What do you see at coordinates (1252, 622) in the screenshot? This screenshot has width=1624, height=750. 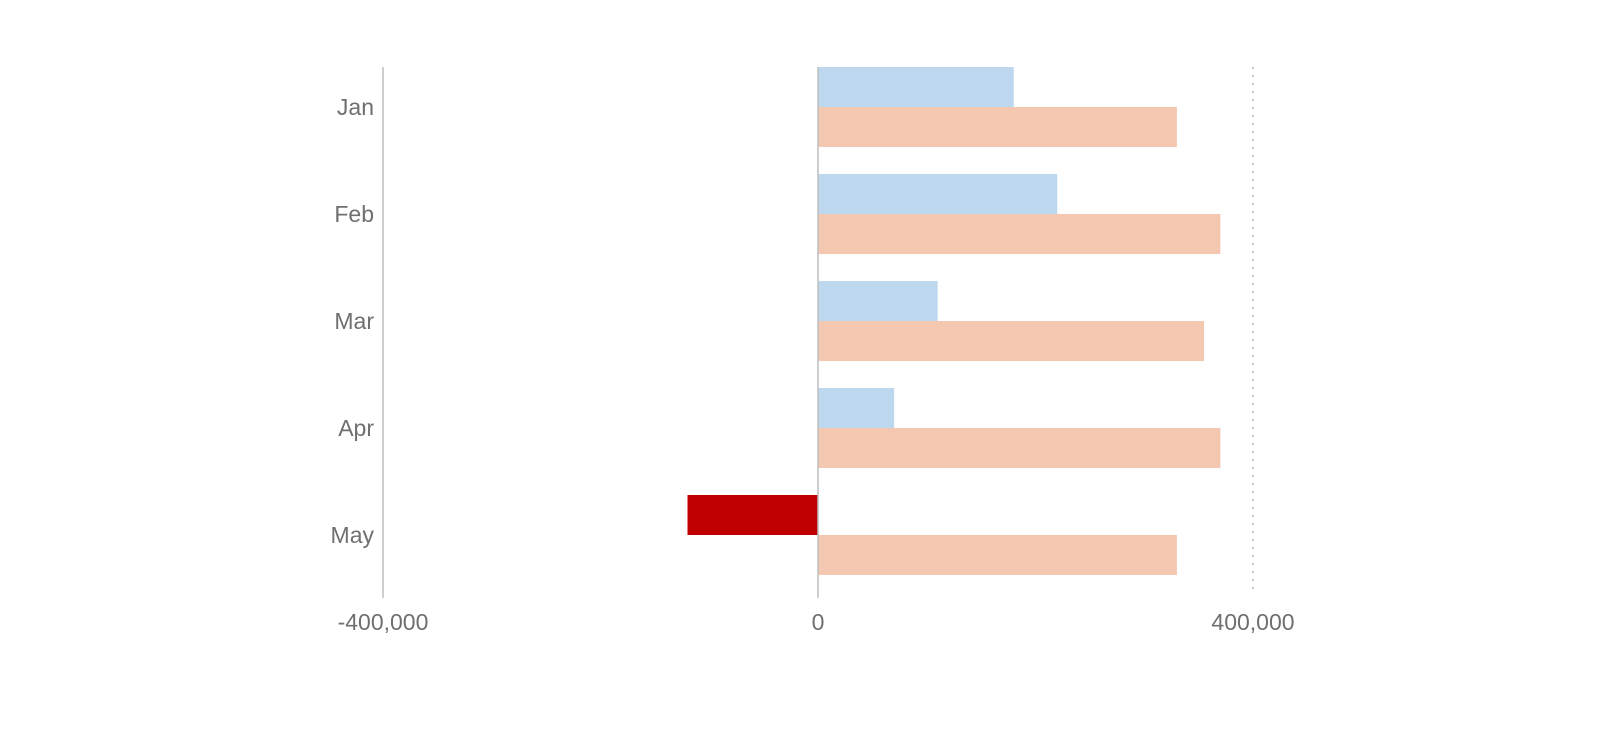 I see `x-tick-label-2: 400,000` at bounding box center [1252, 622].